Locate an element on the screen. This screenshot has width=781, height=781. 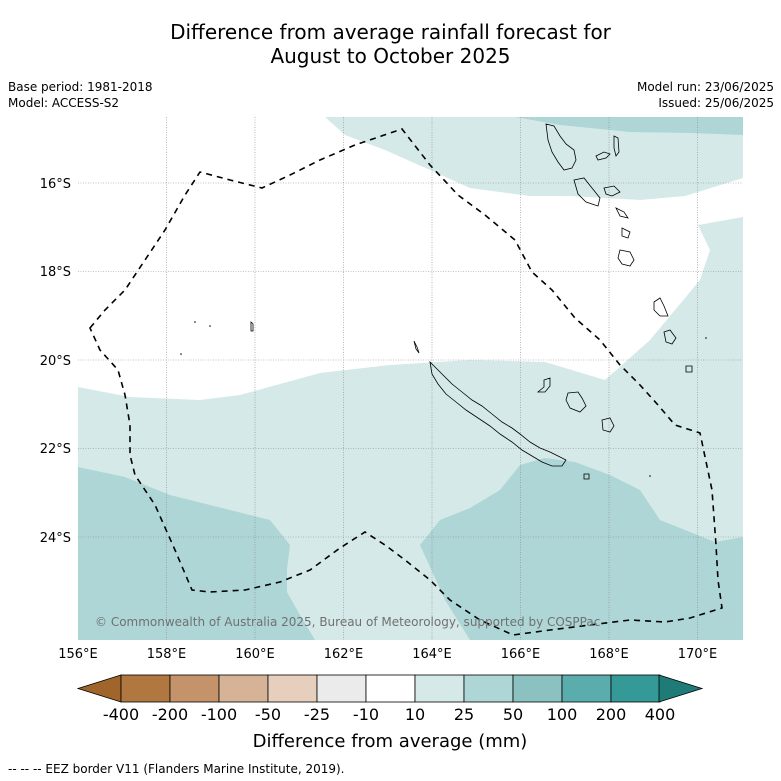
base-period: Base period: 1981-2018 is located at coordinates (80, 87).